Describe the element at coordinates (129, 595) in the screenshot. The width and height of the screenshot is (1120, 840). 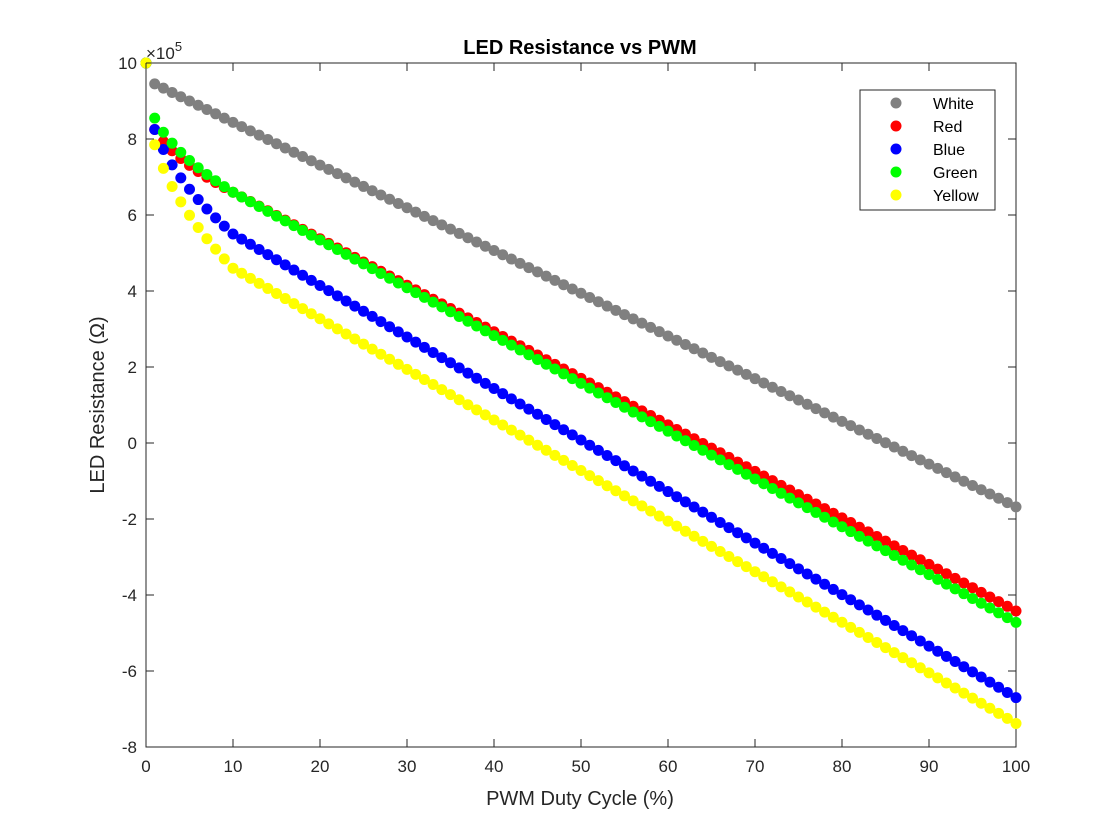
I see `y-tick-label: -4` at that location.